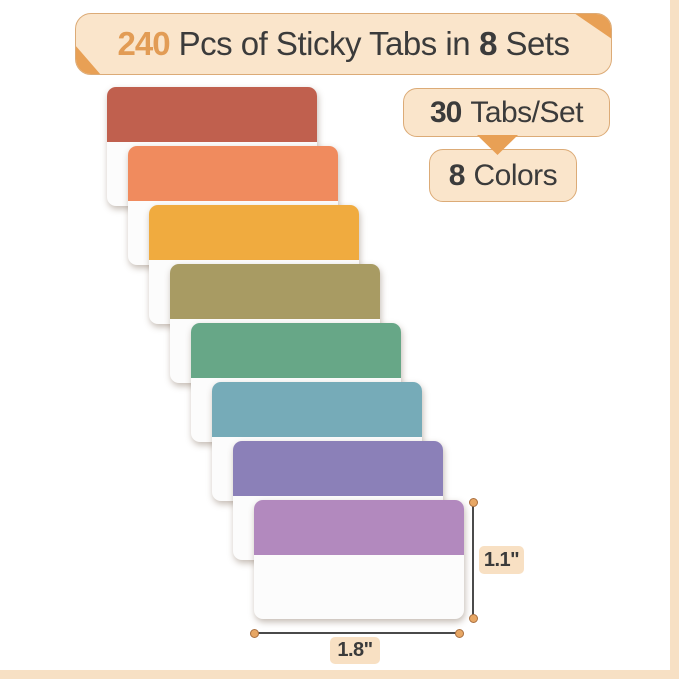 This screenshot has height=679, width=679. I want to click on banner-tabs-per-set: 30 Tabs/Set, so click(506, 112).